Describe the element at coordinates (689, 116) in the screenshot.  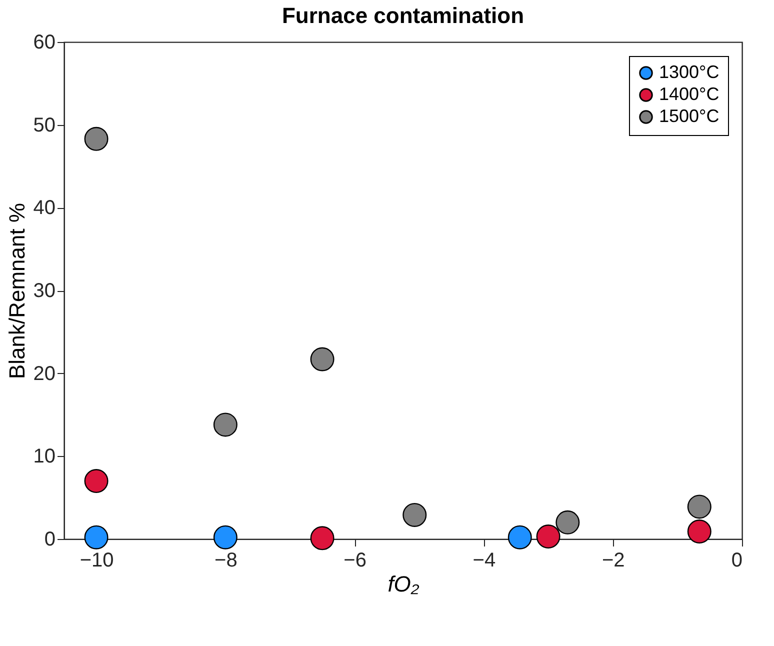
I see `legend-label: 1500°C` at that location.